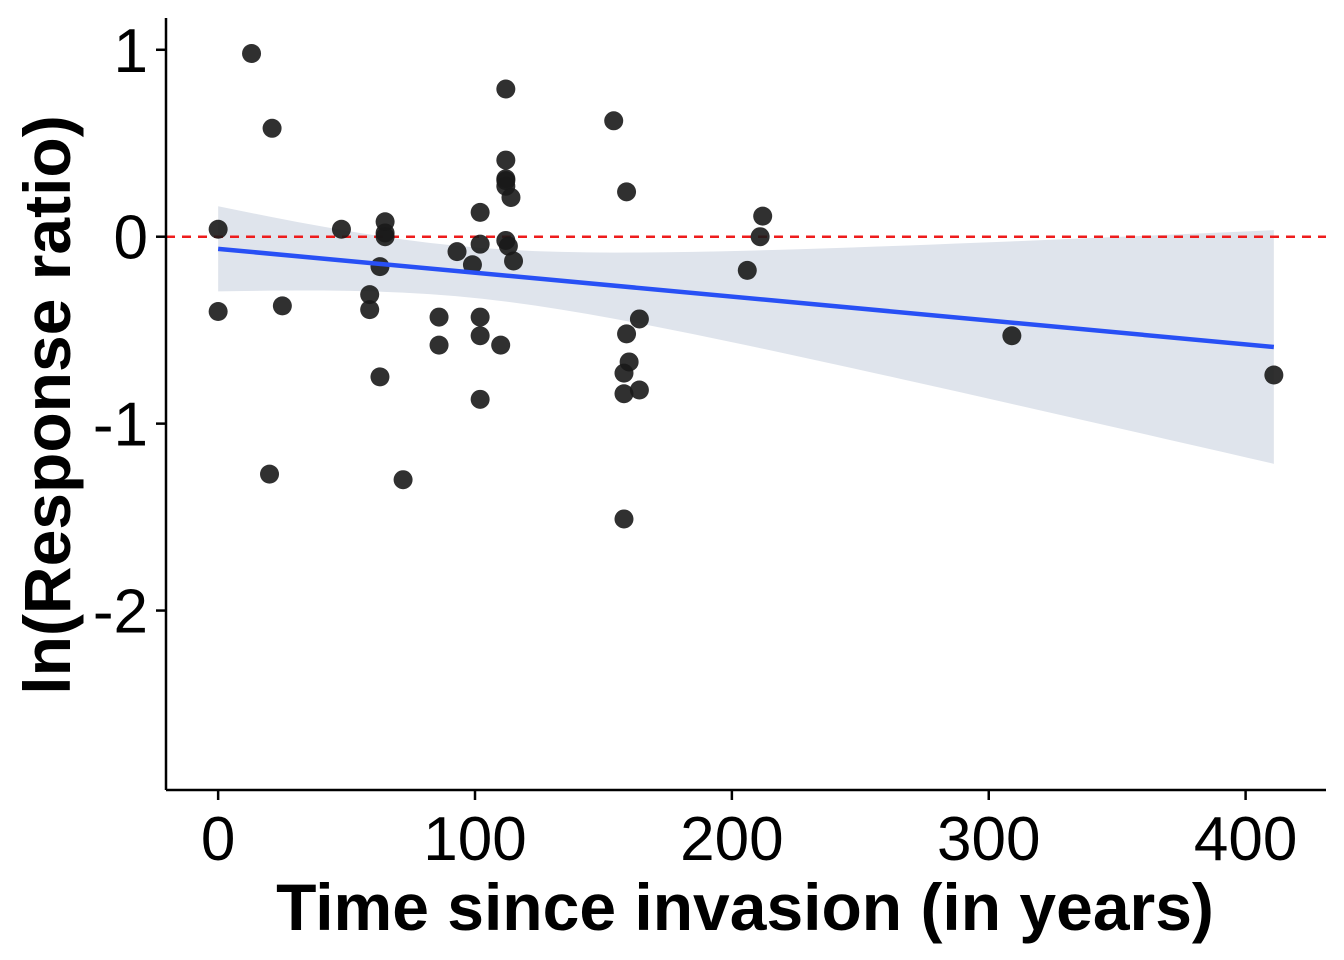  I want to click on x-tick-label: 400, so click(1245, 839).